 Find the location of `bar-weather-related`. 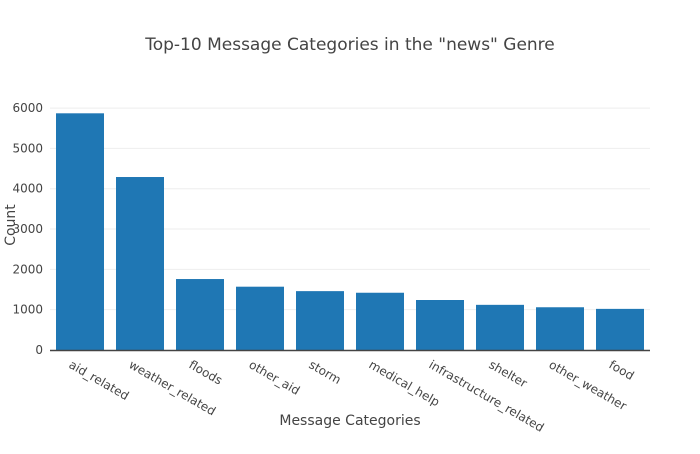

bar-weather-related is located at coordinates (140, 263).